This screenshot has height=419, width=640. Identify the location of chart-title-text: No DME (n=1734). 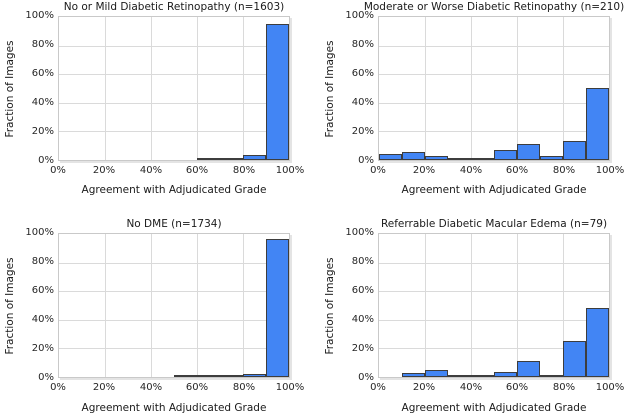
(174, 224).